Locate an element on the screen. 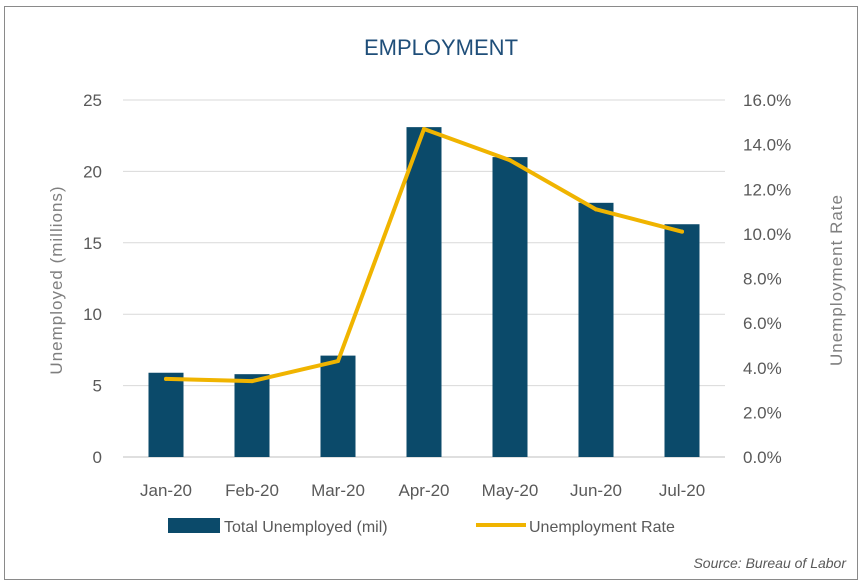 Image resolution: width=866 pixels, height=586 pixels. x-tick-label: Jul-20 is located at coordinates (682, 490).